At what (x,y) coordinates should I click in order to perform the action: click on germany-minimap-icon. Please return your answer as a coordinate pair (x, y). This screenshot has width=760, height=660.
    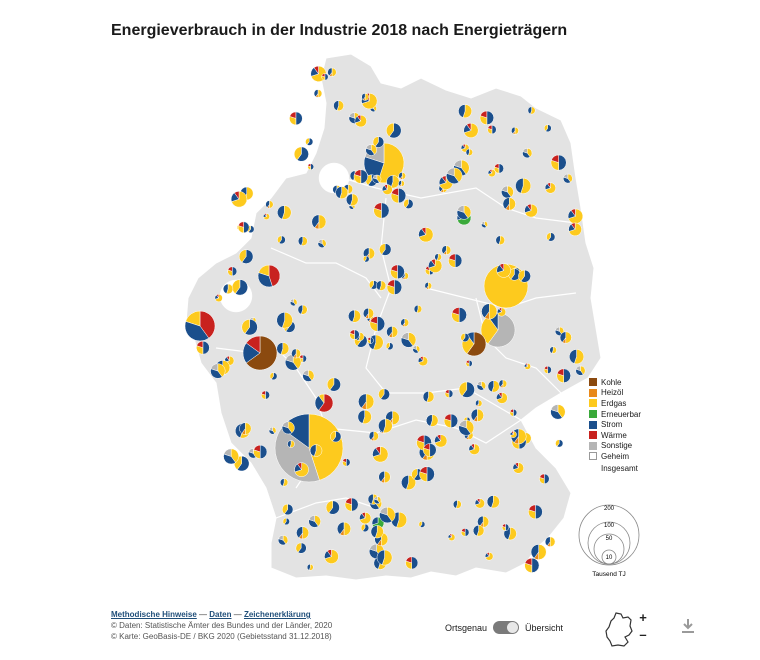
    Looking at the image, I should click on (619, 630).